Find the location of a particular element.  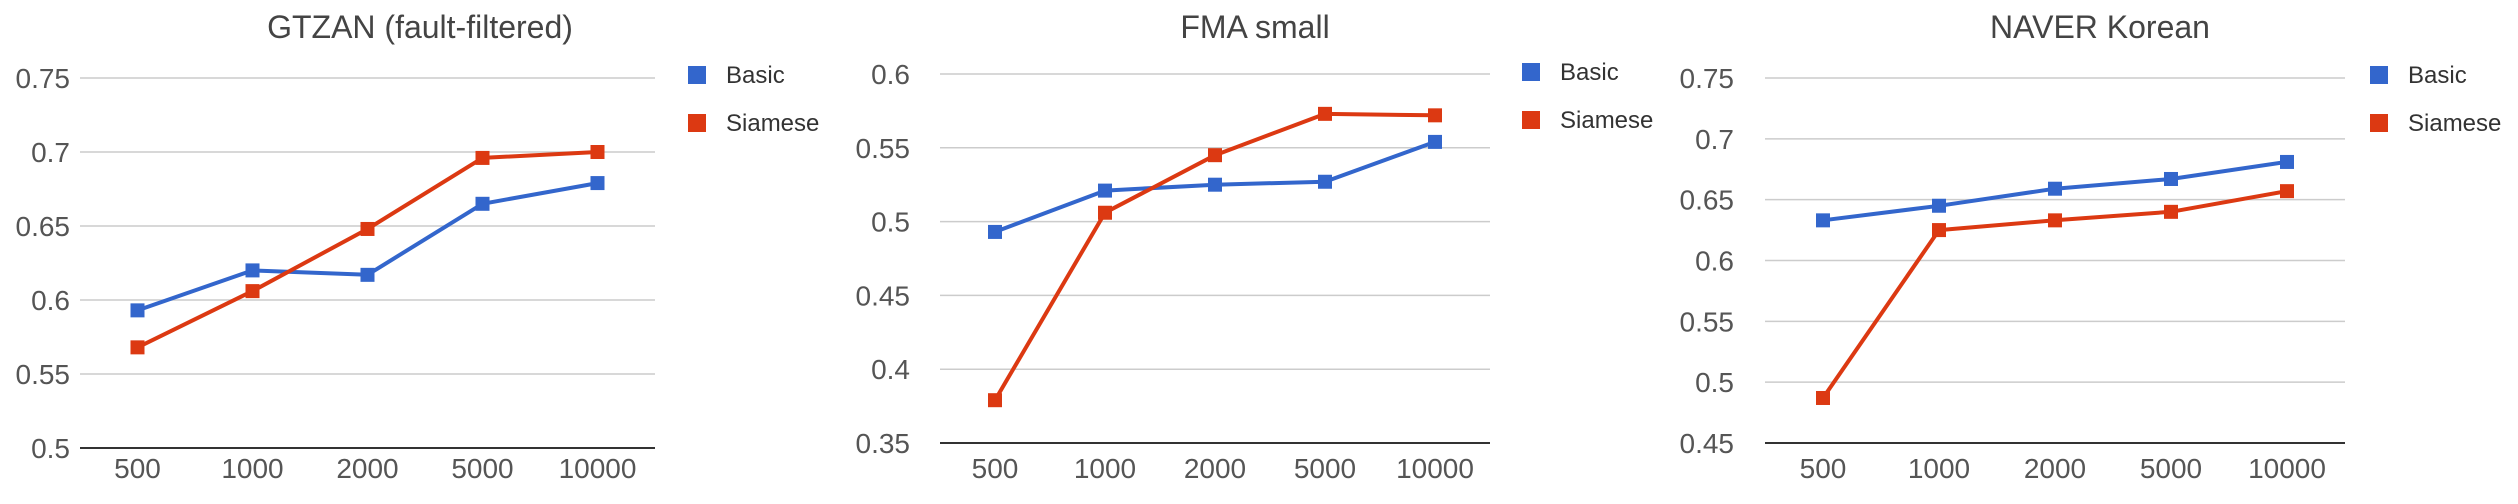

chart-title: NAVER Korean is located at coordinates (2100, 27).